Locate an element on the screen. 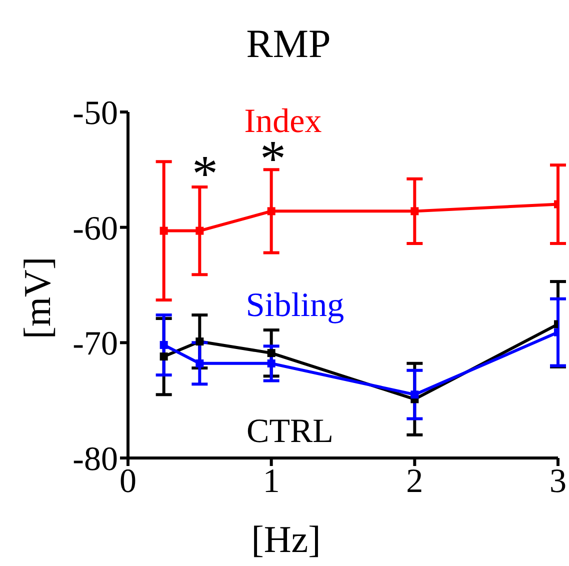  series-label: Sibling is located at coordinates (295, 306).